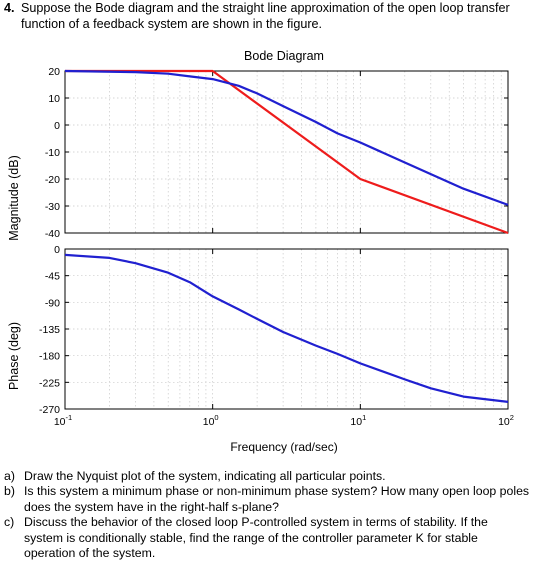 This screenshot has width=534, height=579. What do you see at coordinates (54, 72) in the screenshot?
I see `y-tick-label: 20` at bounding box center [54, 72].